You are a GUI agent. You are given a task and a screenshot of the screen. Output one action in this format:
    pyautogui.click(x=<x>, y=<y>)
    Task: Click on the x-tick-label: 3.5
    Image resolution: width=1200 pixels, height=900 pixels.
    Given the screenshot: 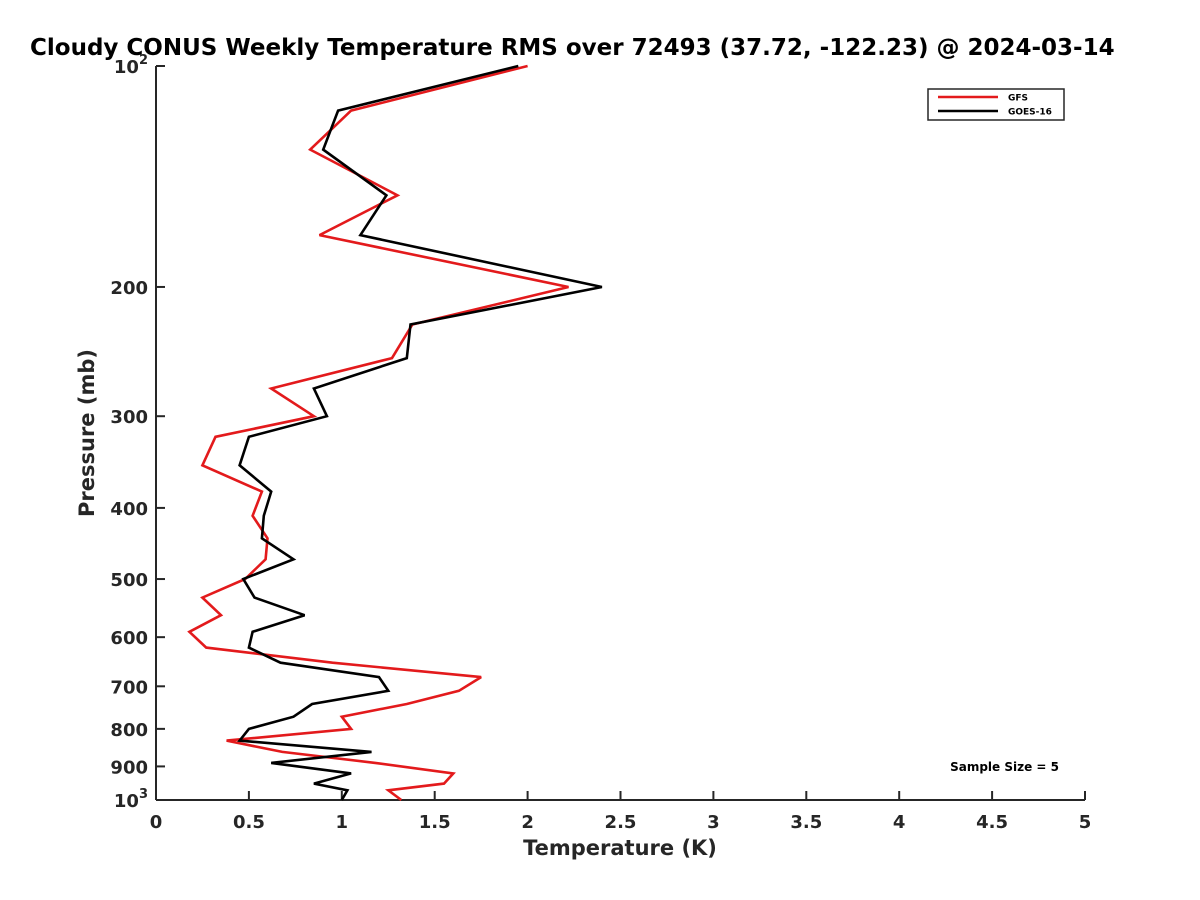 What is the action you would take?
    pyautogui.click(x=806, y=822)
    